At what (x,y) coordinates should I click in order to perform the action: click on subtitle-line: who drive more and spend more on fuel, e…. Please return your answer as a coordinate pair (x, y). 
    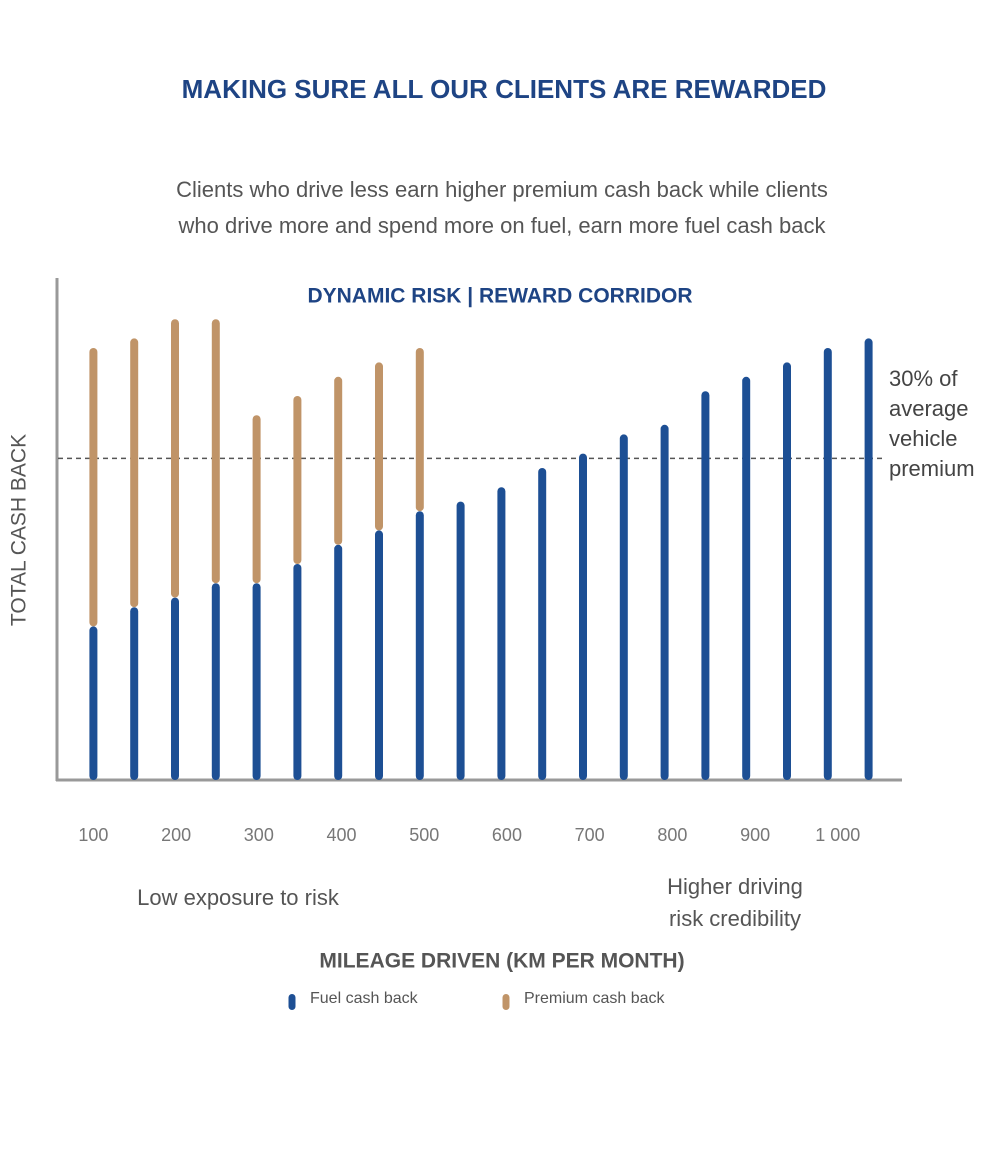
    Looking at the image, I should click on (502, 225).